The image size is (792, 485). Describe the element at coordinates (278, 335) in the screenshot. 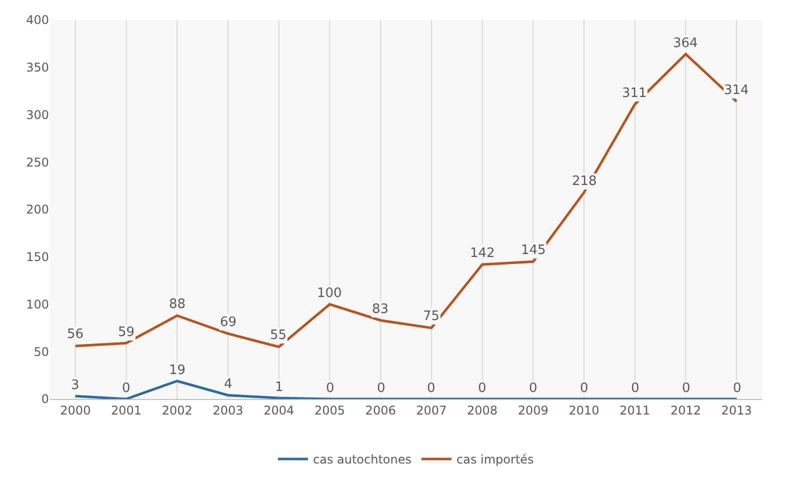

I see `data-label: 55` at that location.